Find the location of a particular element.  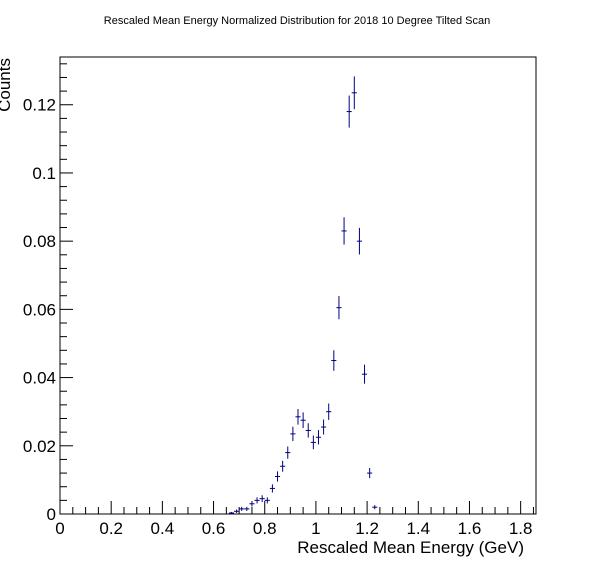

x-tick-label: 0 is located at coordinates (59, 528).